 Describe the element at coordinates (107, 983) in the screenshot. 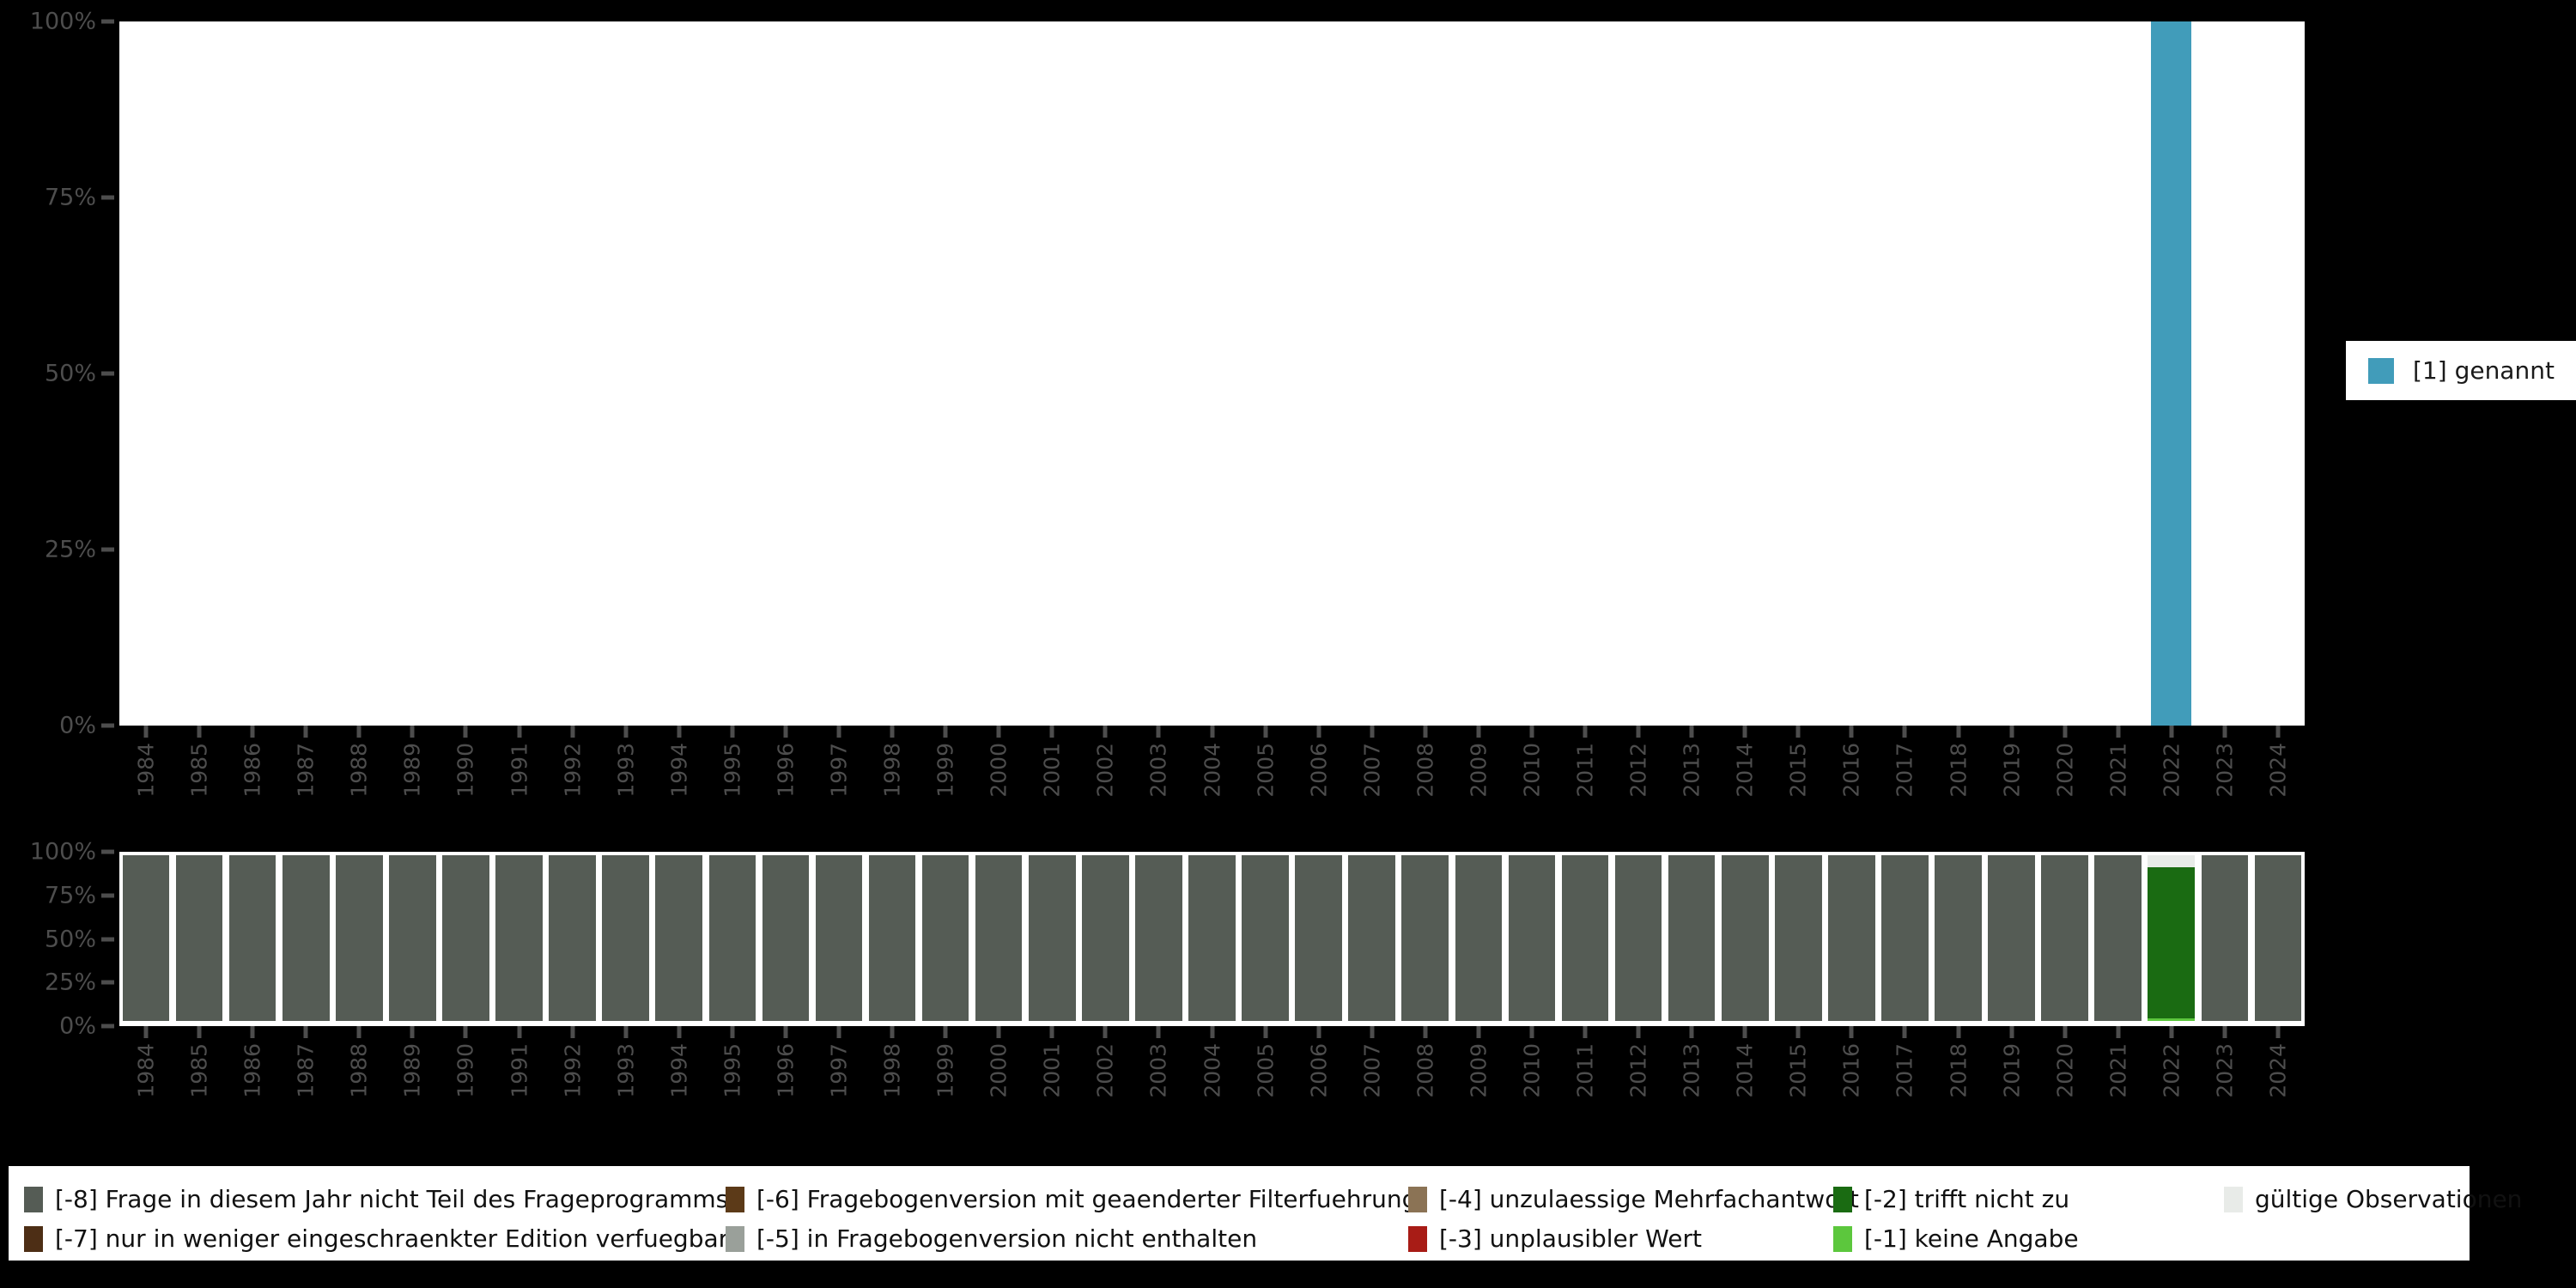

I see `bottom-y-tick-mark` at that location.